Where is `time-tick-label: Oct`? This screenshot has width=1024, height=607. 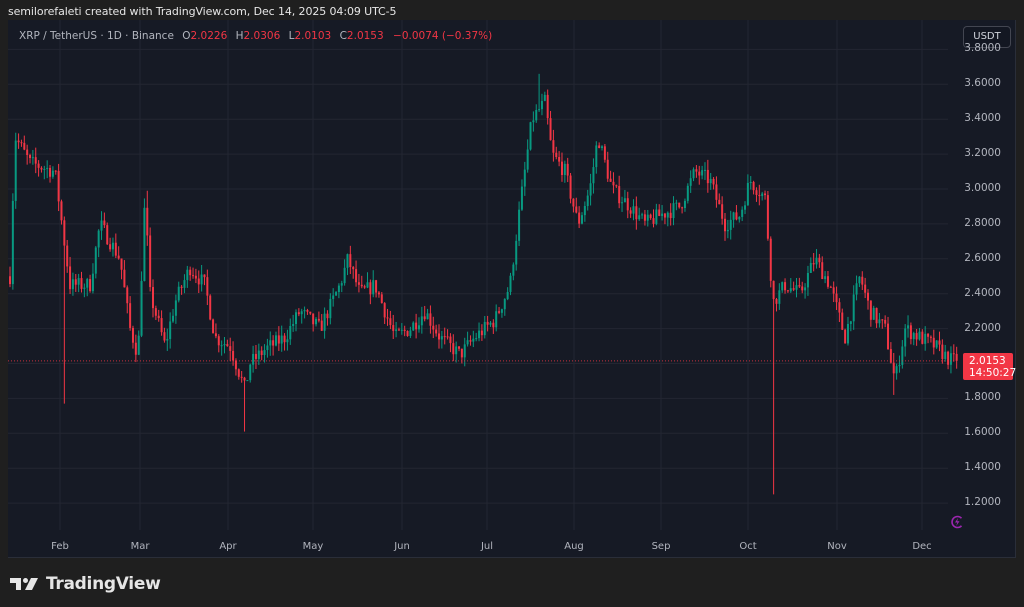 time-tick-label: Oct is located at coordinates (748, 546).